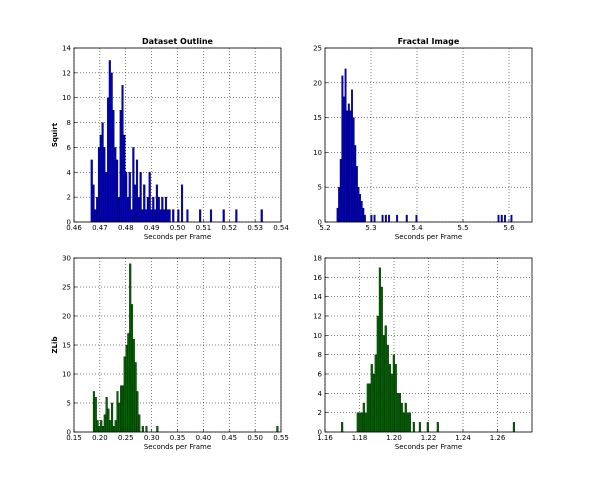 This screenshot has width=590, height=479. I want to click on y-tick-label: 25, so click(317, 49).